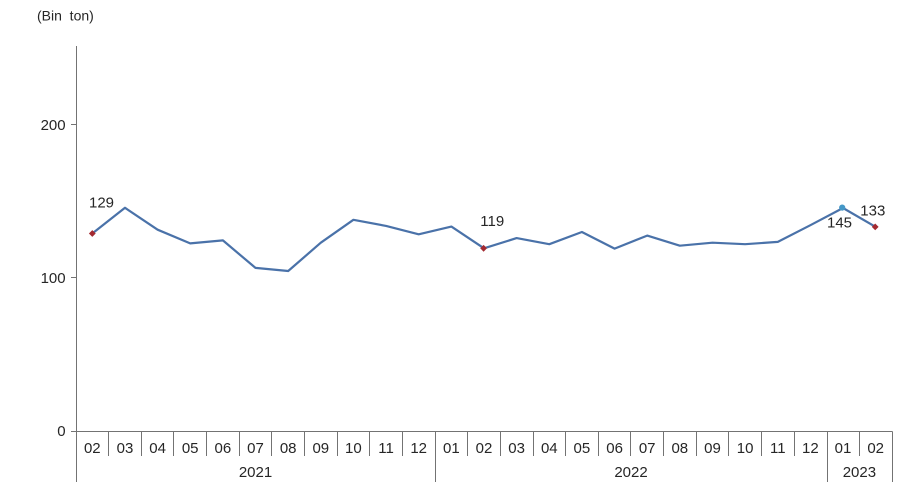 The image size is (900, 488). I want to click on svg-text: 2023, so click(859, 472).